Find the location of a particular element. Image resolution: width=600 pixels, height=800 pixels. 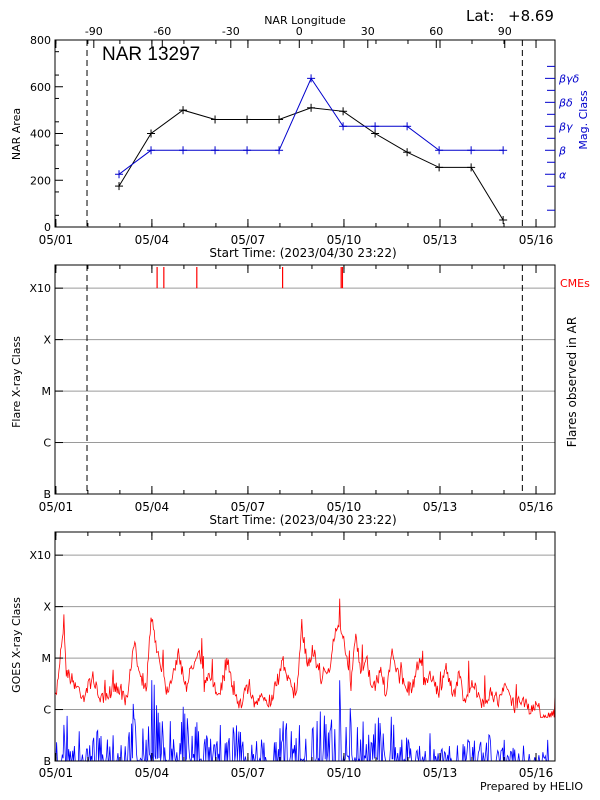

longitude-tick-label: 60 is located at coordinates (436, 31).